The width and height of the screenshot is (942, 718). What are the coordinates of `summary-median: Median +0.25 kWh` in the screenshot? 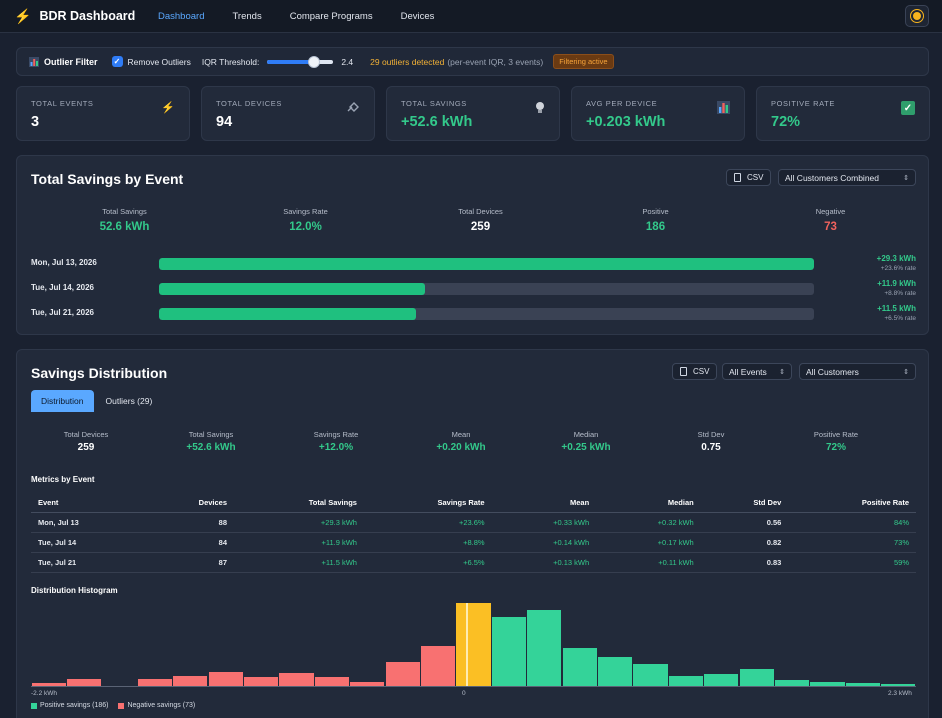 It's located at (586, 441).